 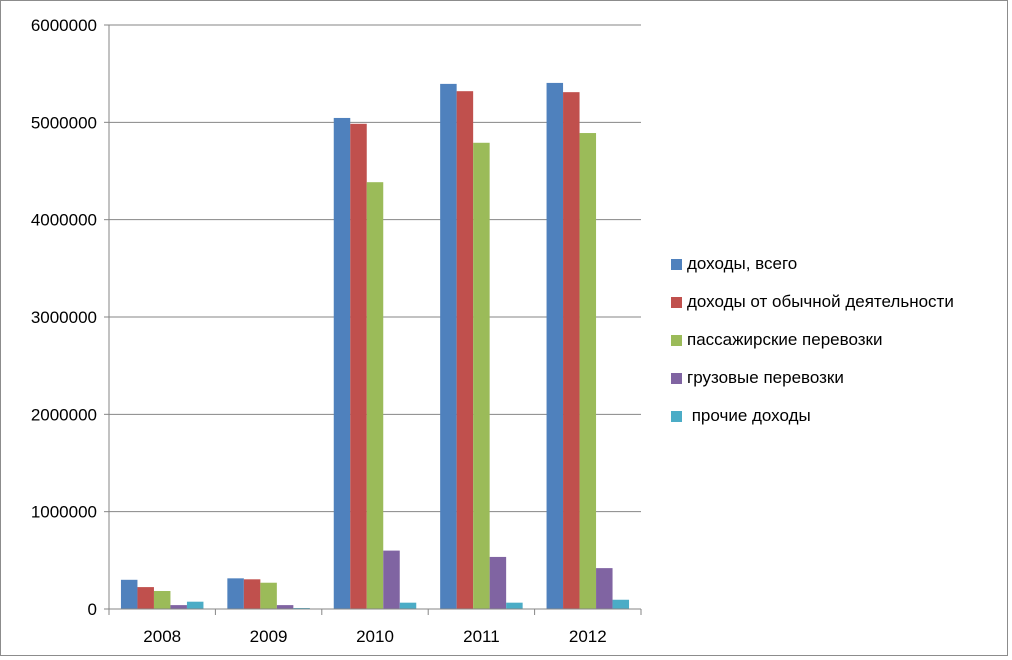 What do you see at coordinates (64, 414) in the screenshot?
I see `y-tick-label: 2000000` at bounding box center [64, 414].